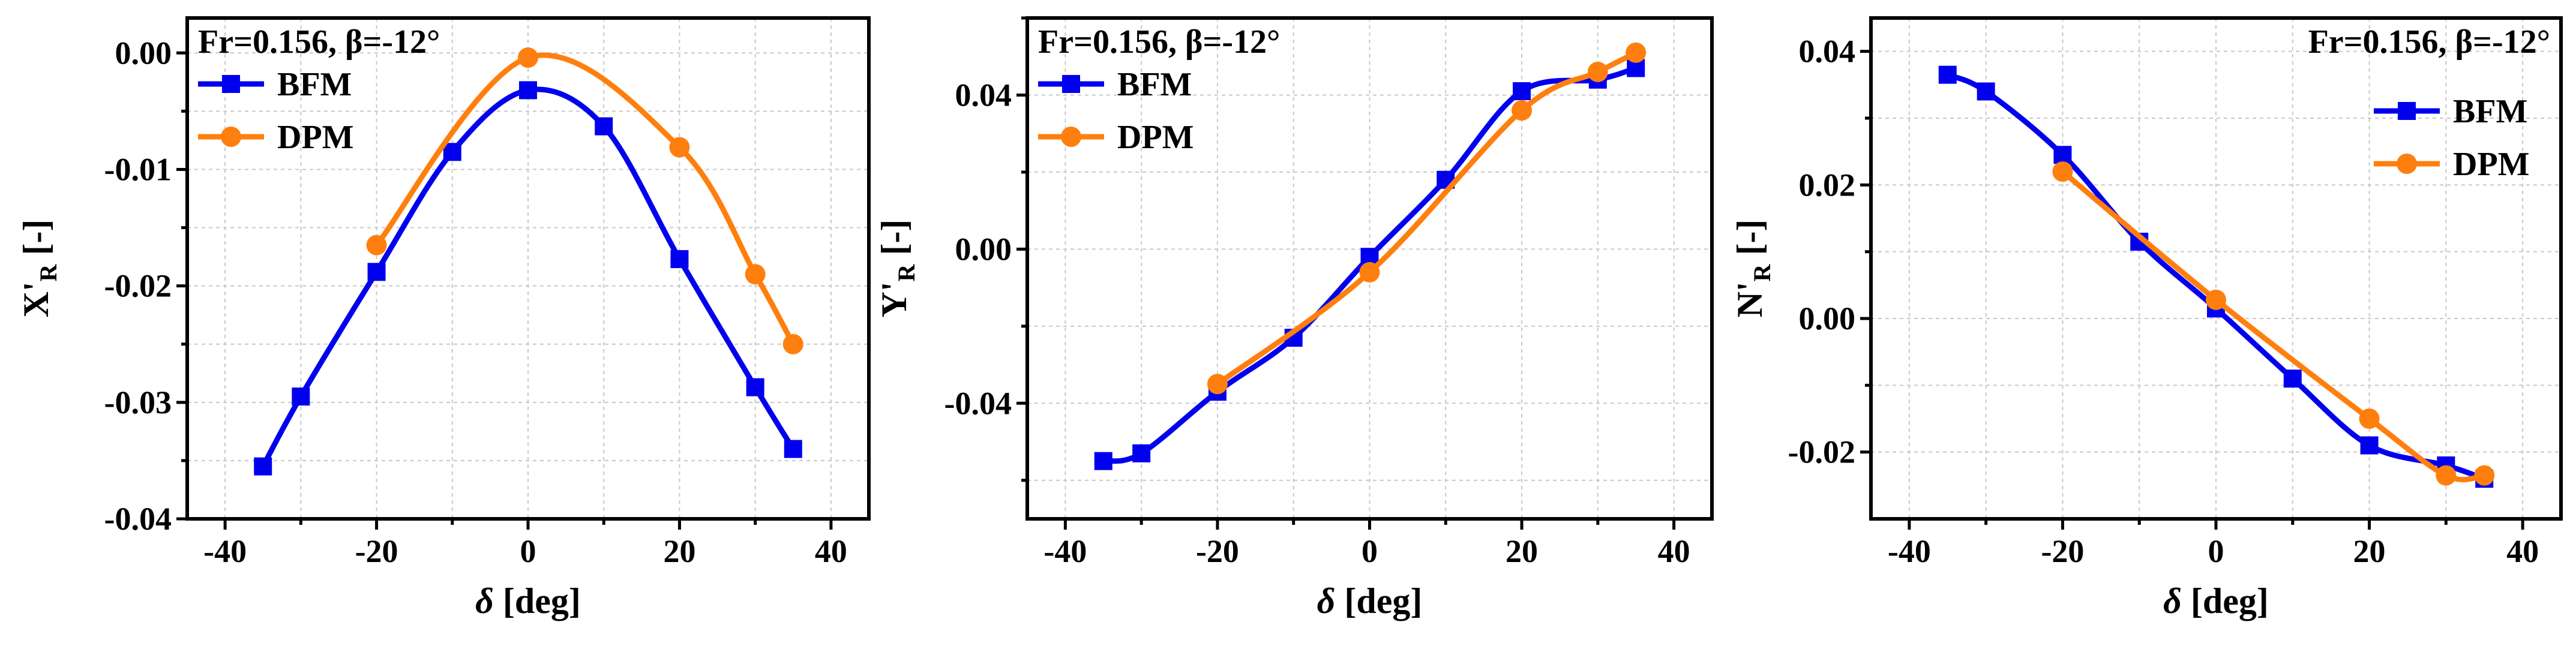  Describe the element at coordinates (36, 299) in the screenshot. I see `y-axis-main: X'` at that location.